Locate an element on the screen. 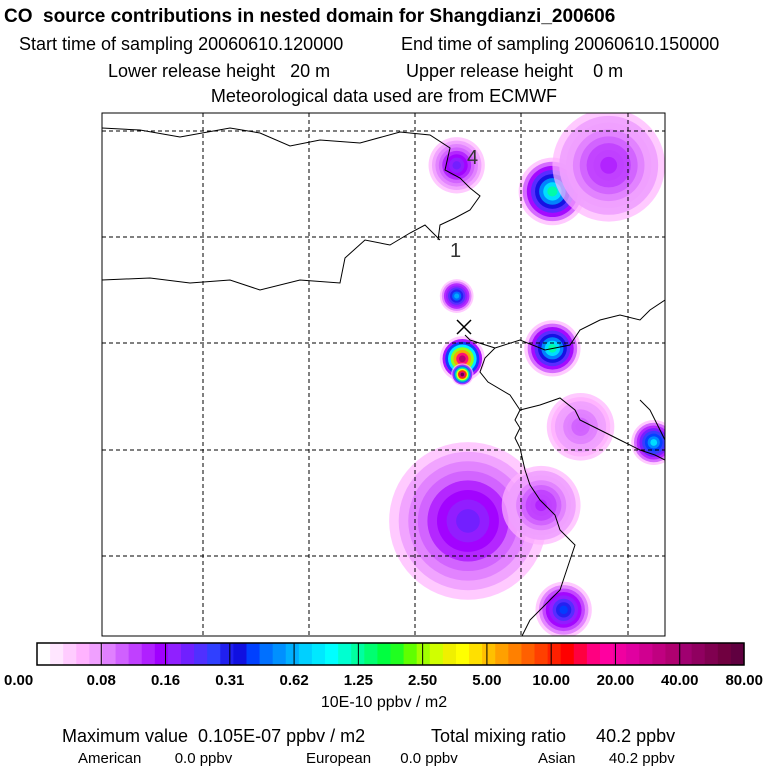 The height and width of the screenshot is (768, 768). coastline-east is located at coordinates (652, 420).